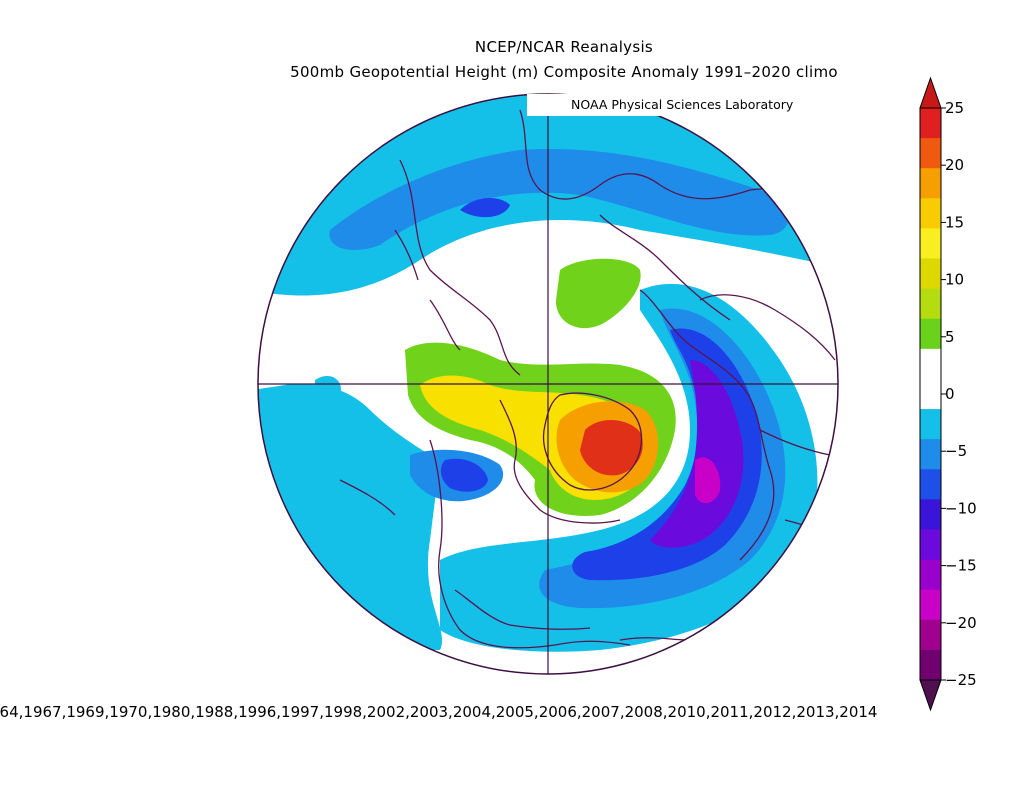  What do you see at coordinates (961, 566) in the screenshot?
I see `colorbar-label: −15` at bounding box center [961, 566].